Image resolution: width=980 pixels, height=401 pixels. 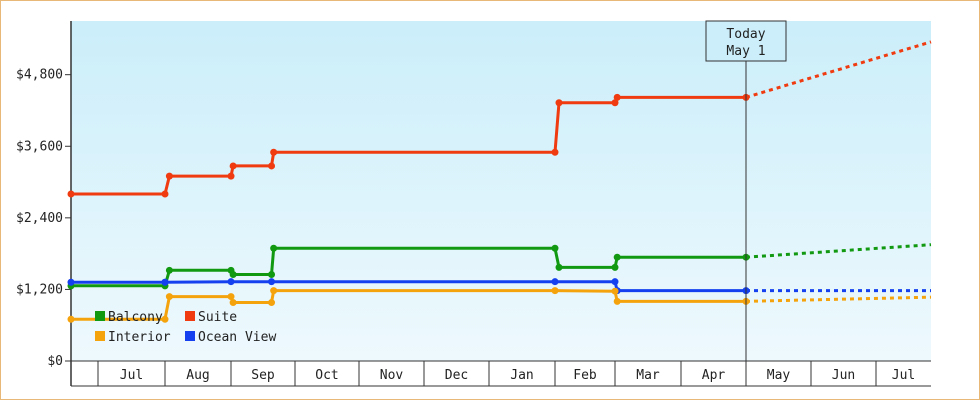 What do you see at coordinates (139, 337) in the screenshot?
I see `legend-label: Interior` at bounding box center [139, 337].